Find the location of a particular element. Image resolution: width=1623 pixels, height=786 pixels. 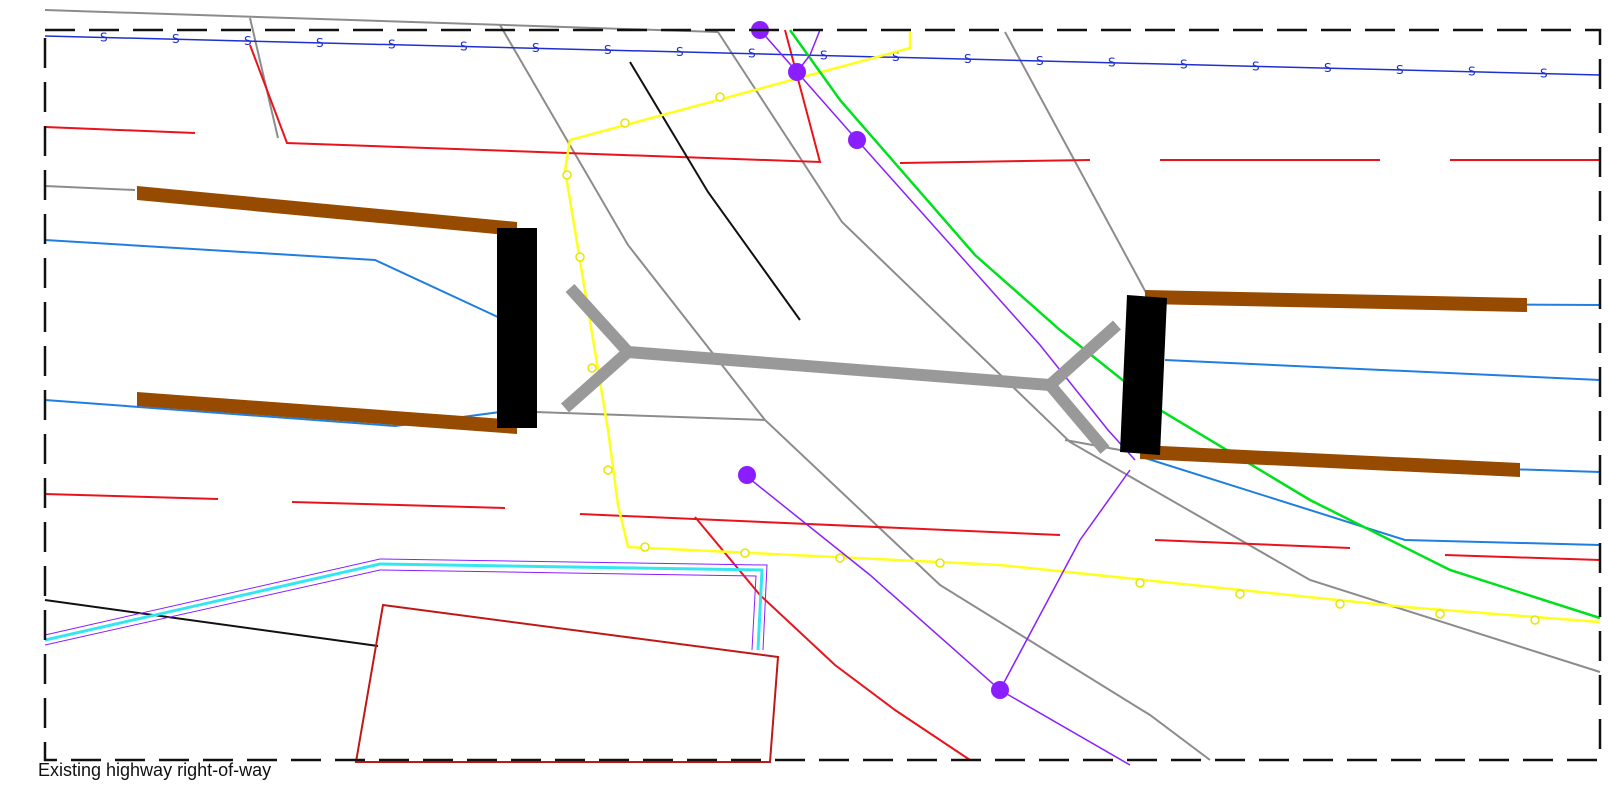

pier-cap-east is located at coordinates (1081, 387).